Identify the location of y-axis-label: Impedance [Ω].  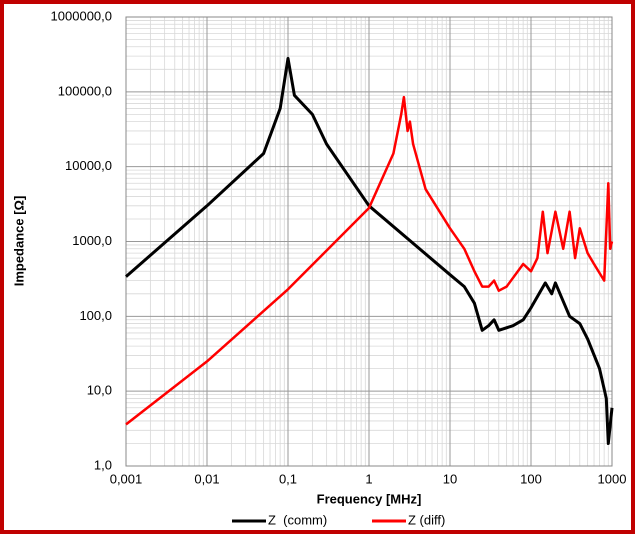
(18, 241).